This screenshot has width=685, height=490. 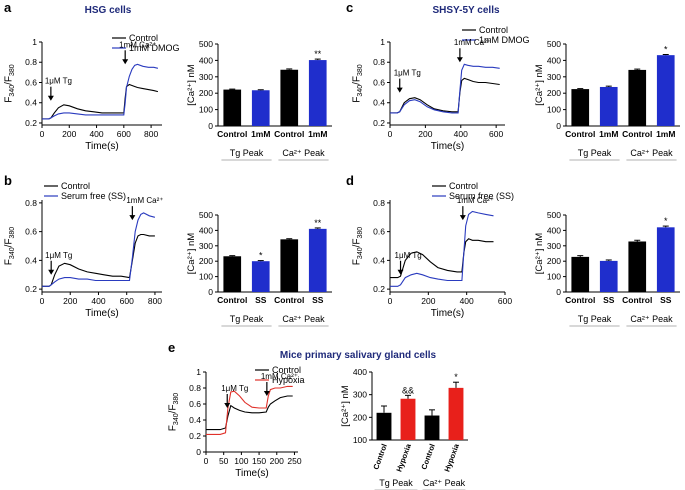 What do you see at coordinates (241, 461) in the screenshot?
I see `line-xtick-label: 100` at bounding box center [241, 461].